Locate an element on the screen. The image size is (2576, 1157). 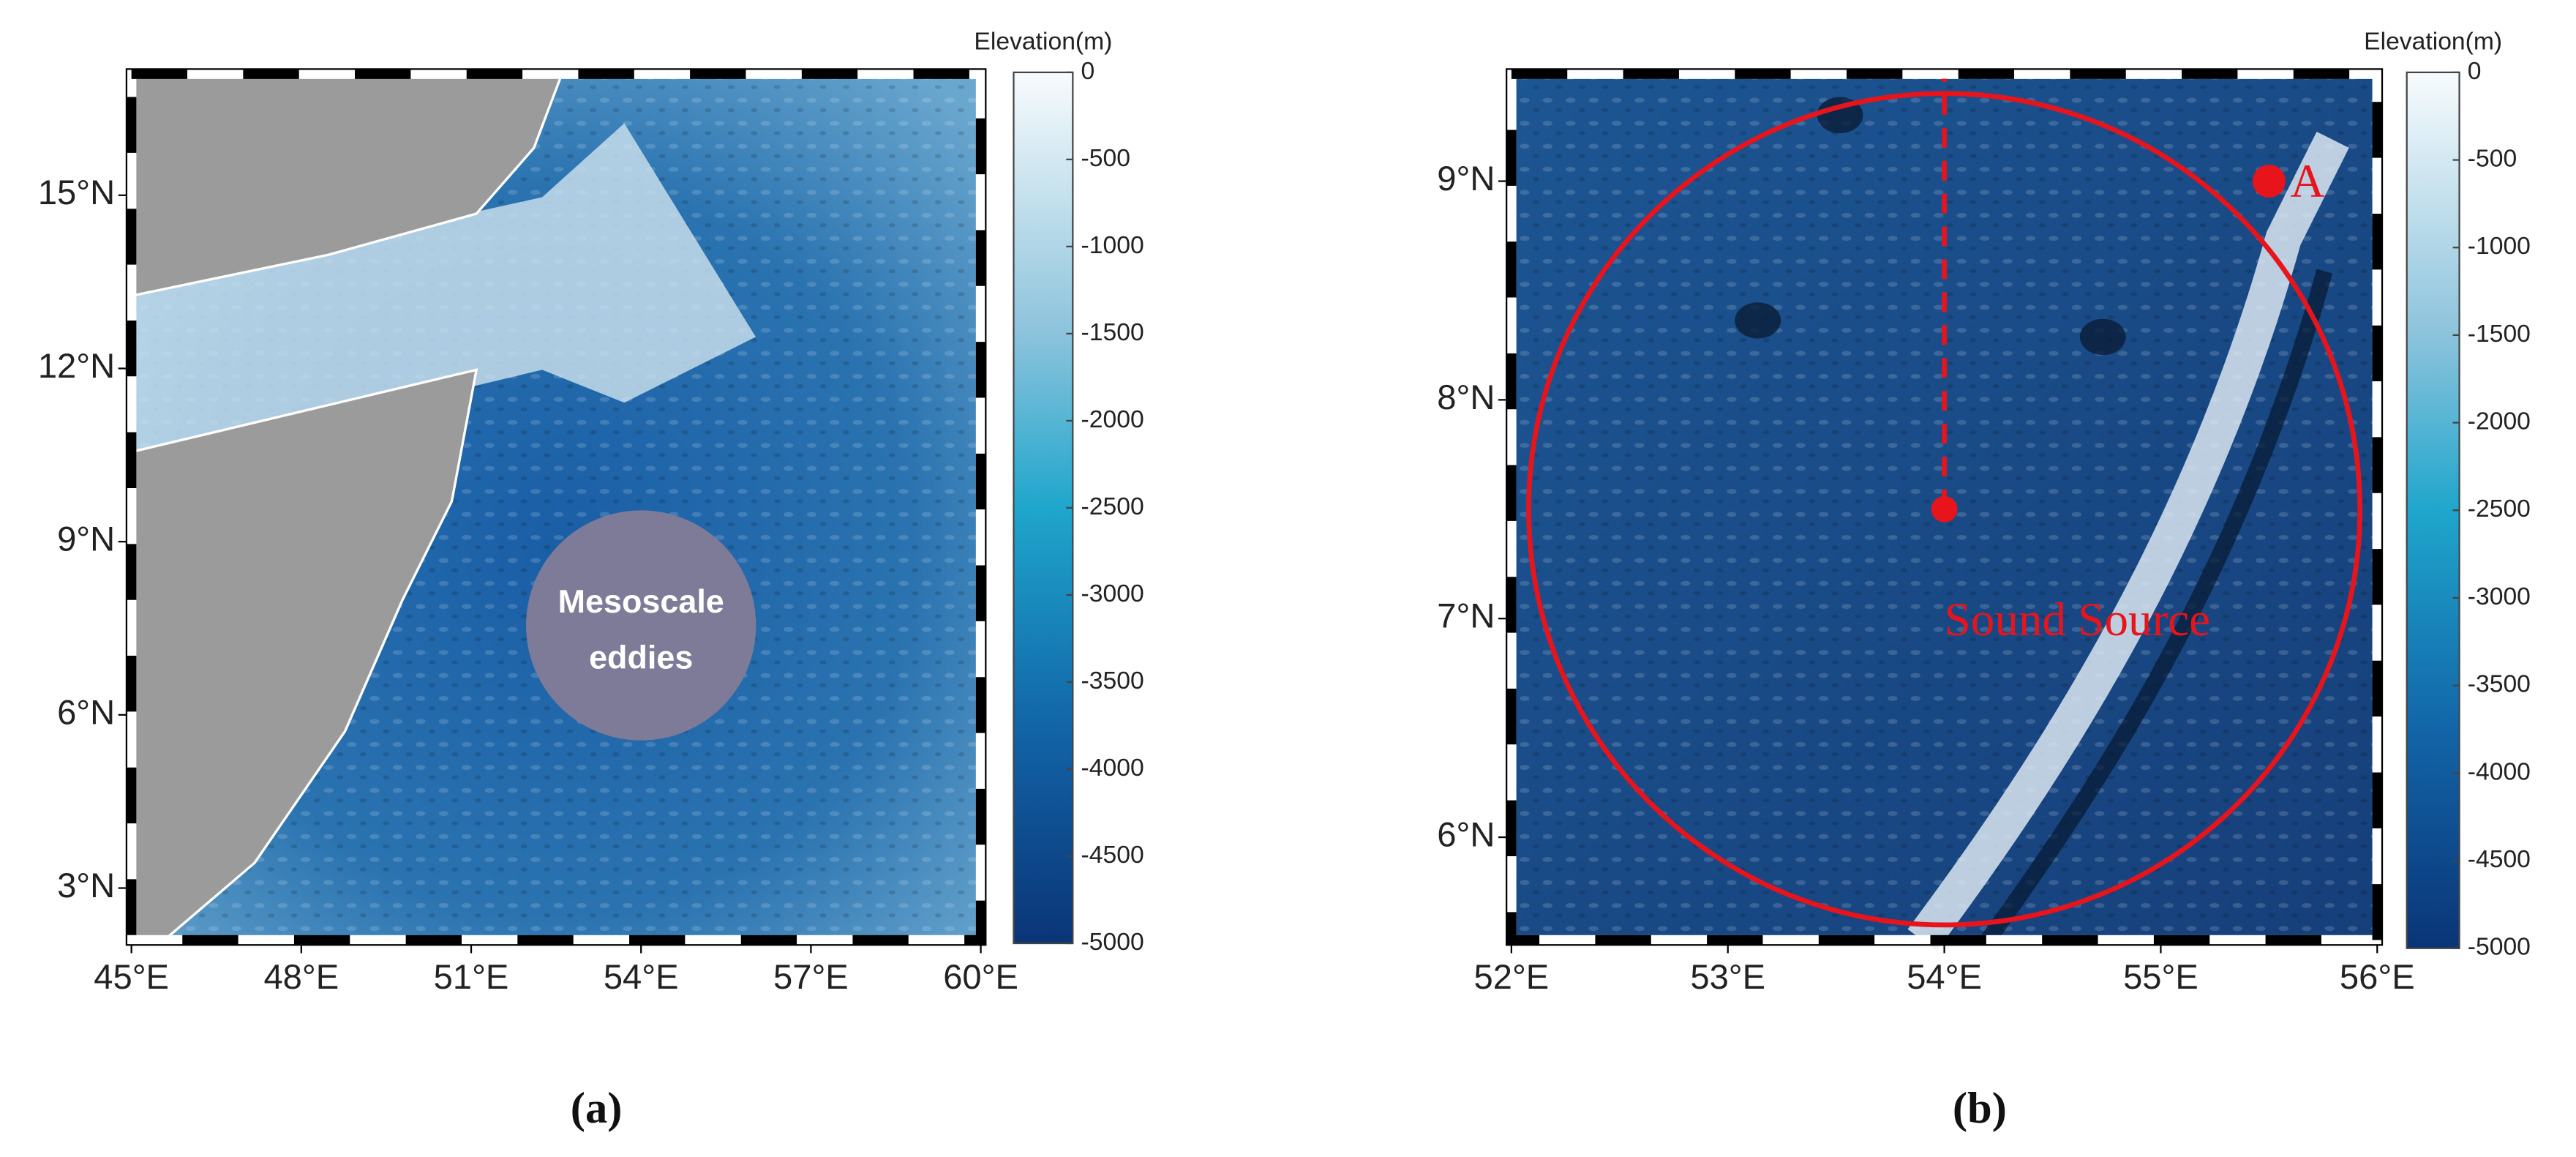
sound-source is located at coordinates (1944, 509).